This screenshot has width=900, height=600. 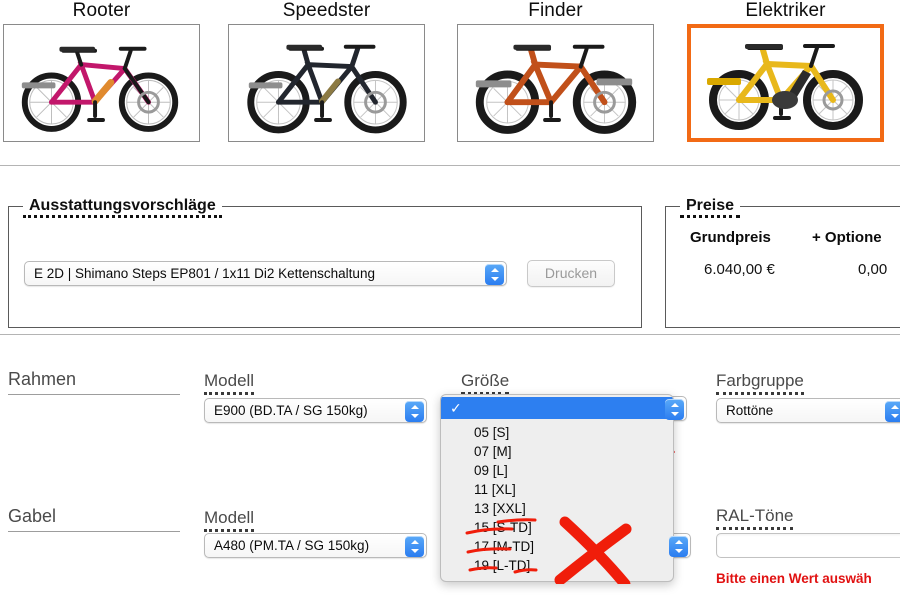 What do you see at coordinates (327, 89) in the screenshot?
I see `bike-illustration-speedster` at bounding box center [327, 89].